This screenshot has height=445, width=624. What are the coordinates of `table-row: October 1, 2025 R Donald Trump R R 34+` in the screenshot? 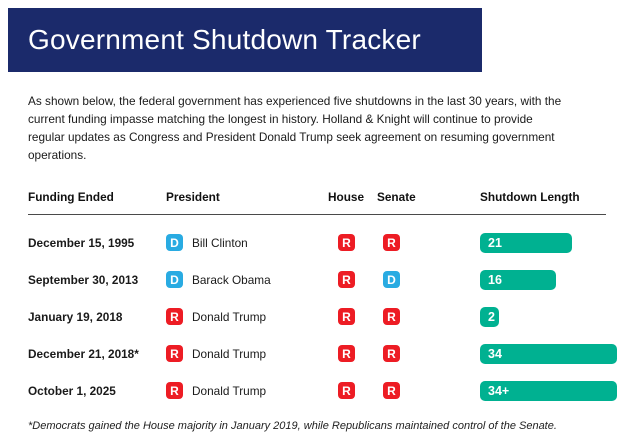 It's located at (322, 390).